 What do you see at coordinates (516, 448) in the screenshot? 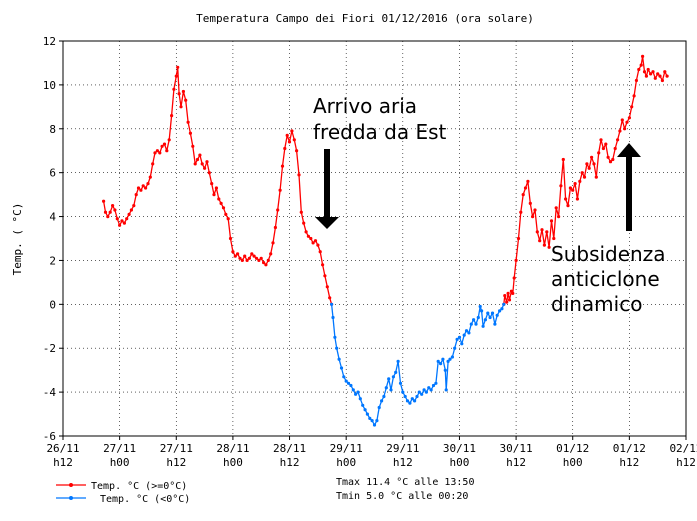
I see `x-tick-label-date: 30/11` at bounding box center [516, 448].